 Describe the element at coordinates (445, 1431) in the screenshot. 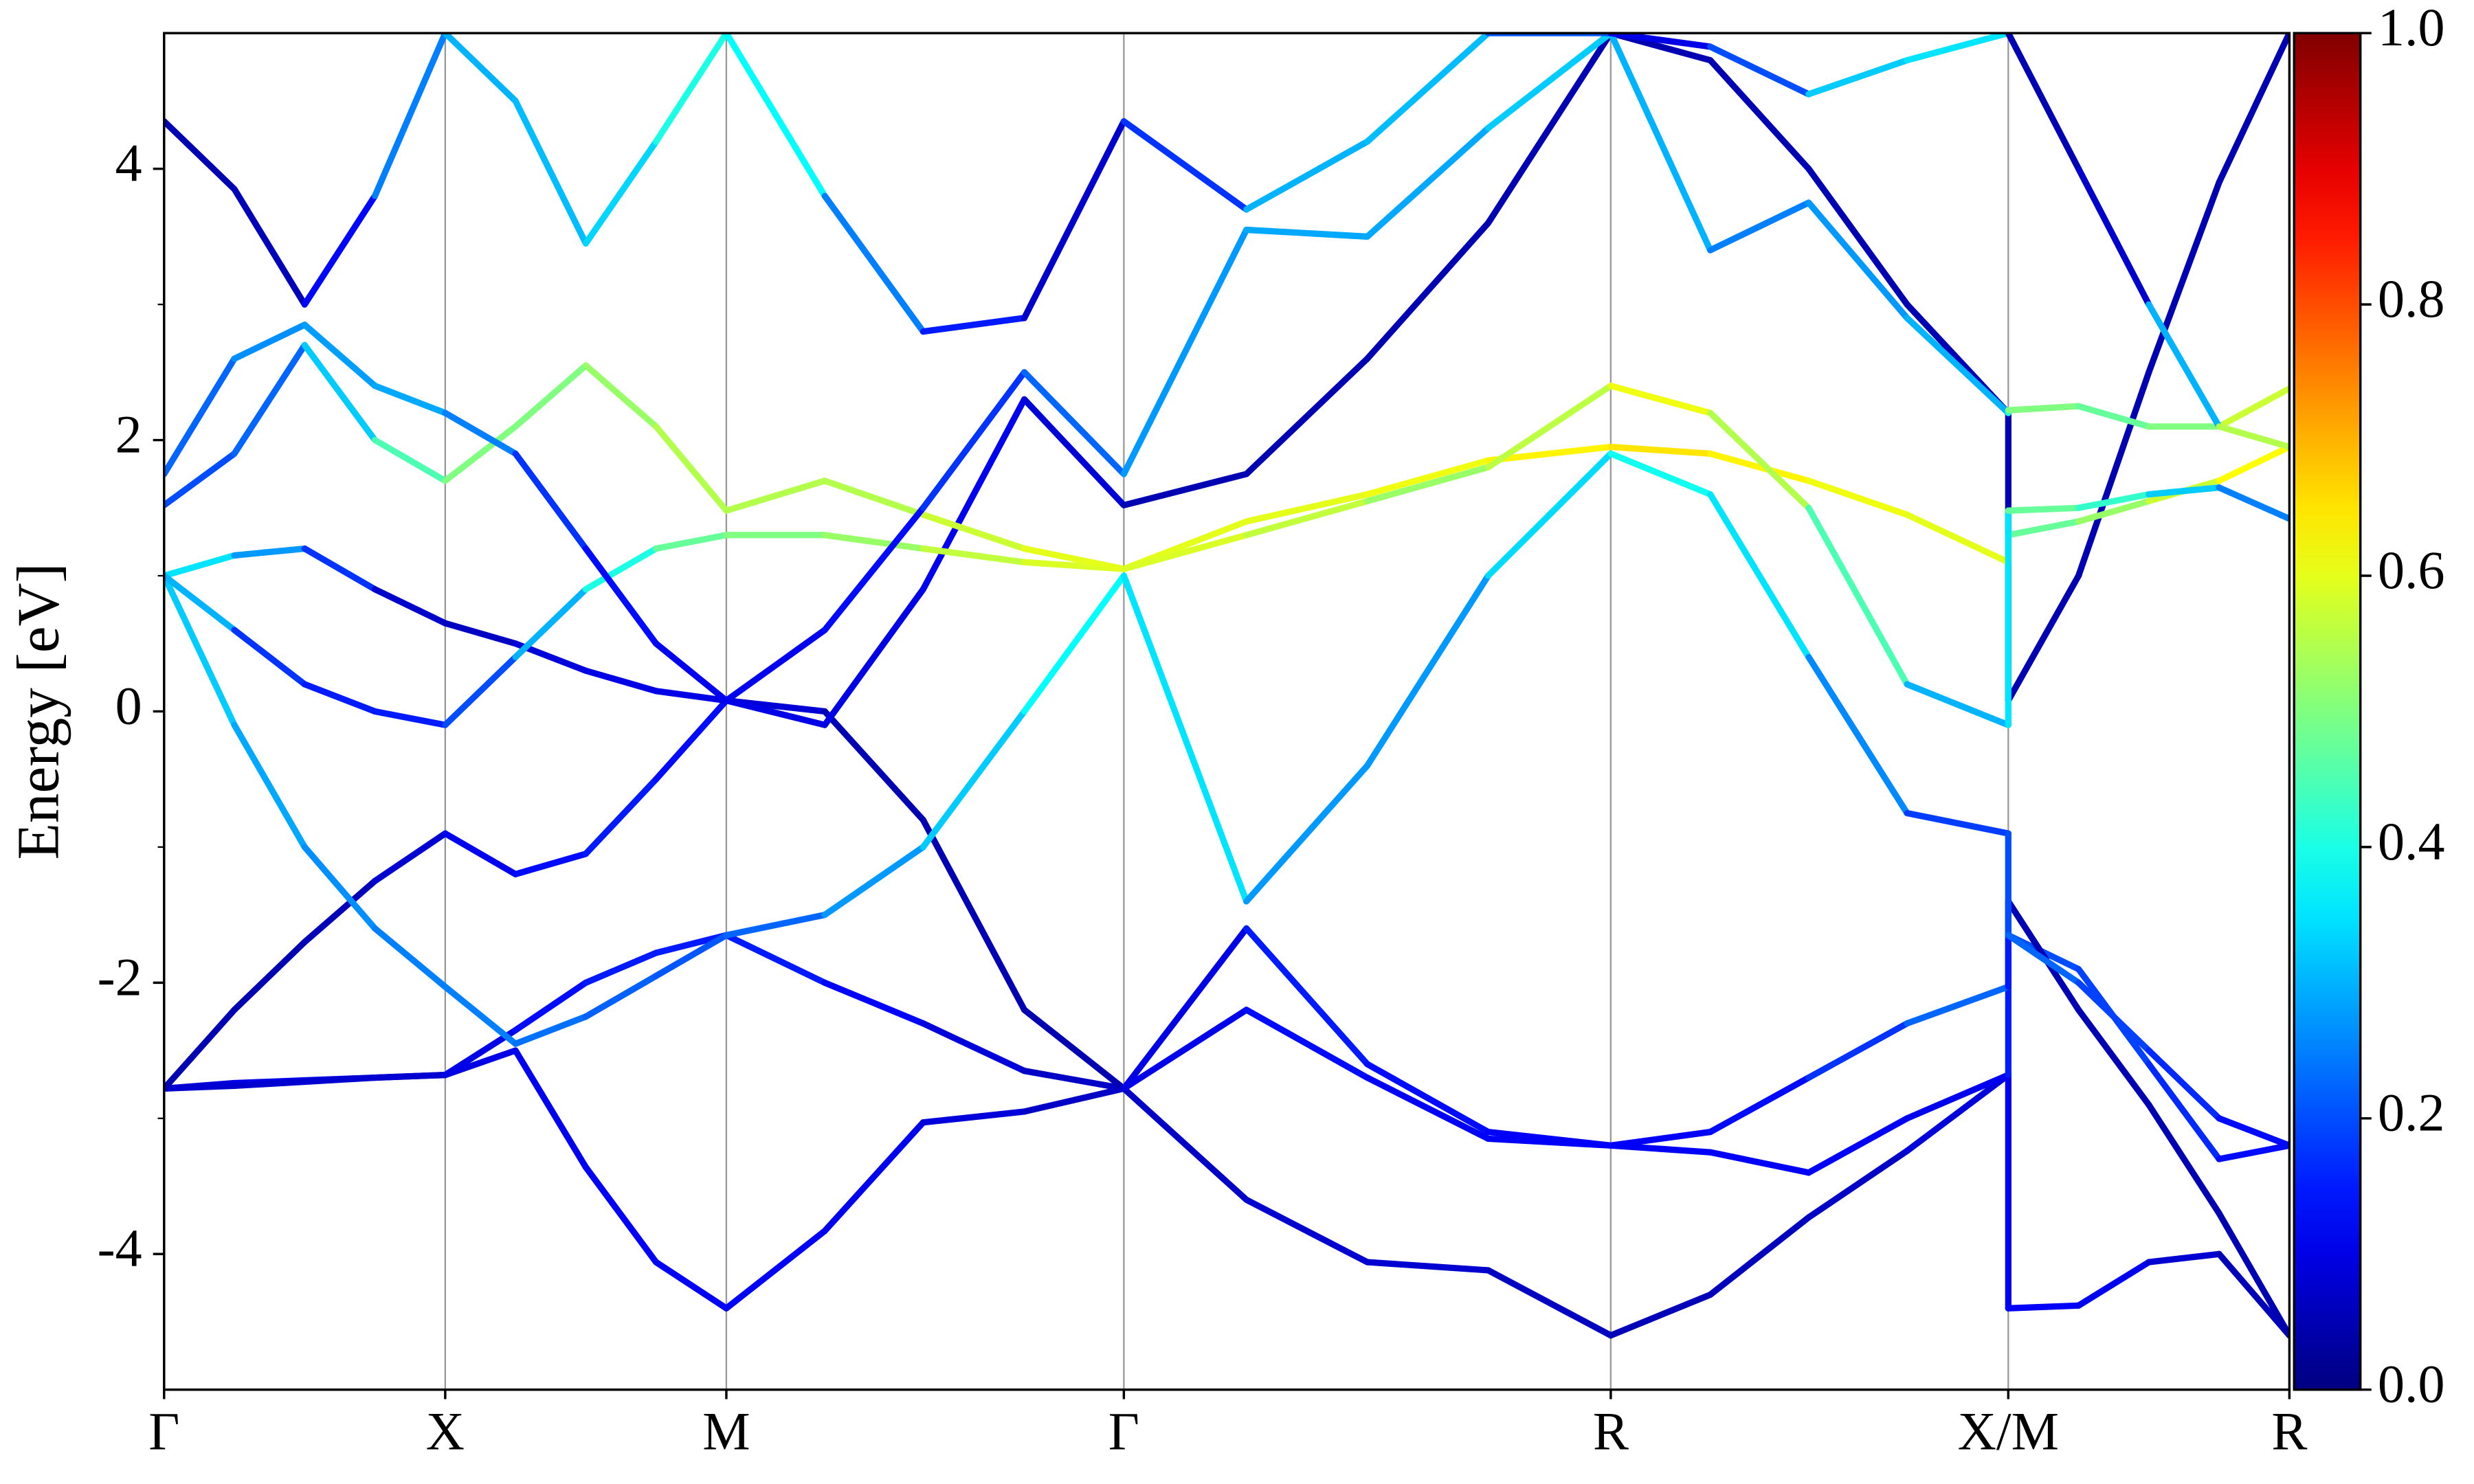

I see `x-tick-label: X` at that location.